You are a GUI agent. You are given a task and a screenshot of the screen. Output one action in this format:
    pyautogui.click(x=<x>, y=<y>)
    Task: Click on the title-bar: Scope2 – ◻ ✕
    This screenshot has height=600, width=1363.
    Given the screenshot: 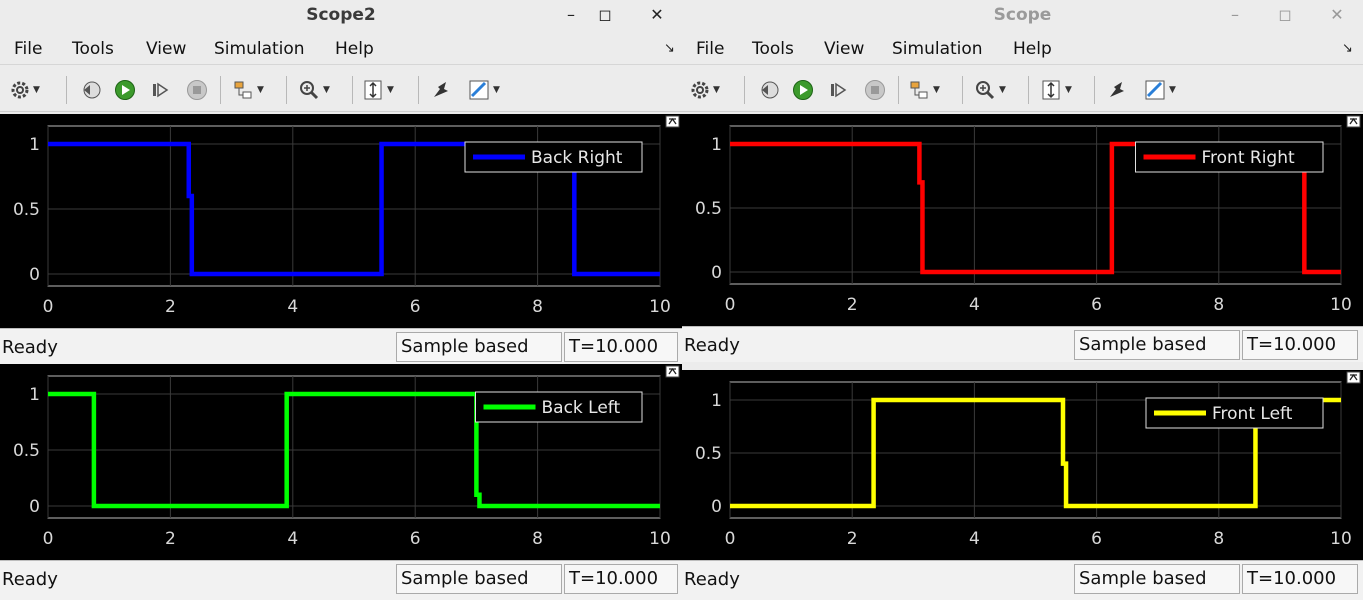 What is the action you would take?
    pyautogui.click(x=341, y=15)
    